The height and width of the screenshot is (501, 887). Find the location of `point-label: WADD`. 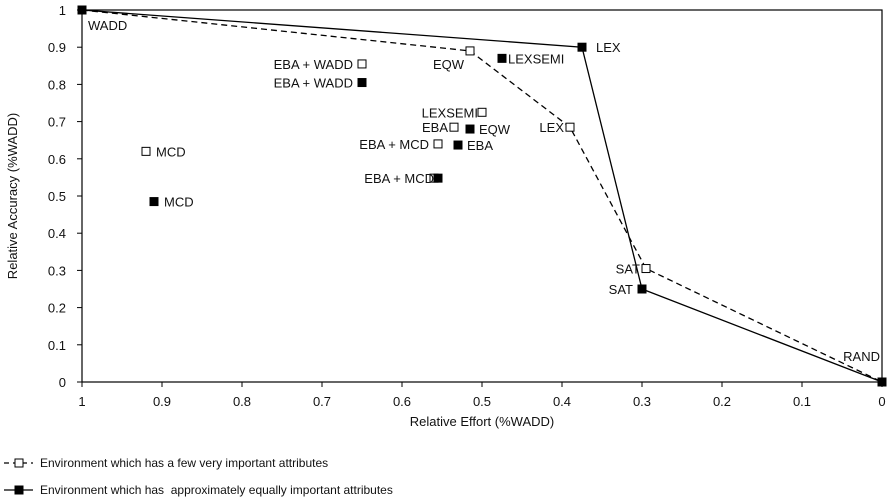

point-label: WADD is located at coordinates (107, 25).